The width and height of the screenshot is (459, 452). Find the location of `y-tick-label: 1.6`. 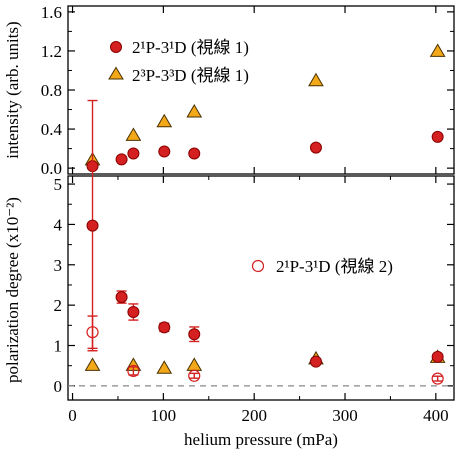

y-tick-label: 1.6 is located at coordinates (51, 12).